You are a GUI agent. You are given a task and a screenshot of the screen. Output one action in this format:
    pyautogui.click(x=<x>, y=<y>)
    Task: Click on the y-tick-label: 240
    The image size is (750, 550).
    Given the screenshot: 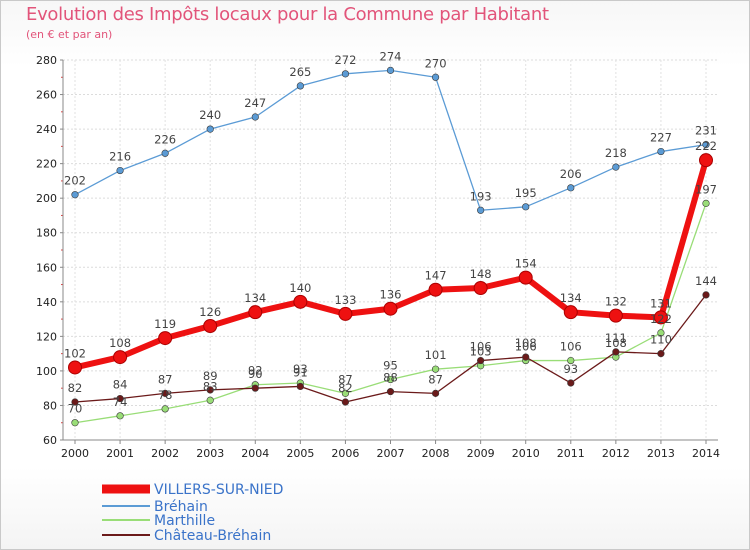 What is the action you would take?
    pyautogui.click(x=46, y=129)
    